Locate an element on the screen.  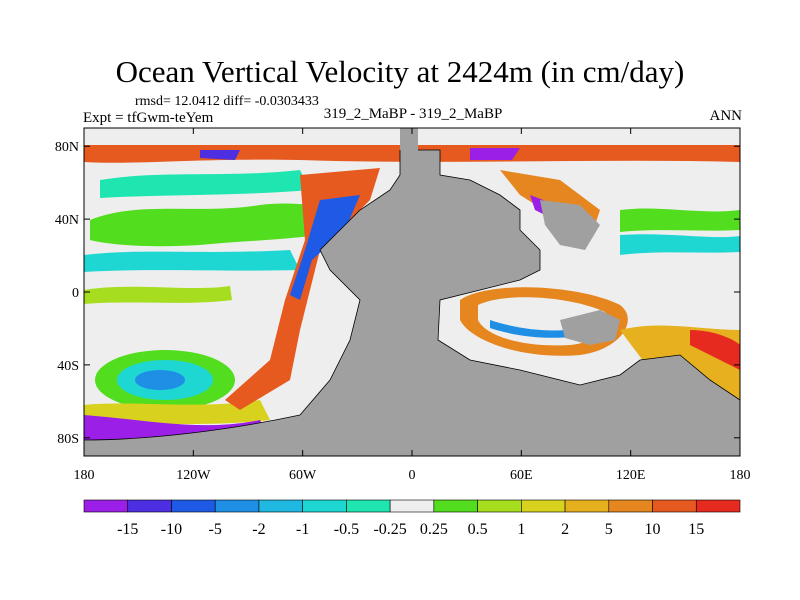
experiment-subtitle: 319_2_MaBP - 319_2_MaBP is located at coordinates (413, 114).